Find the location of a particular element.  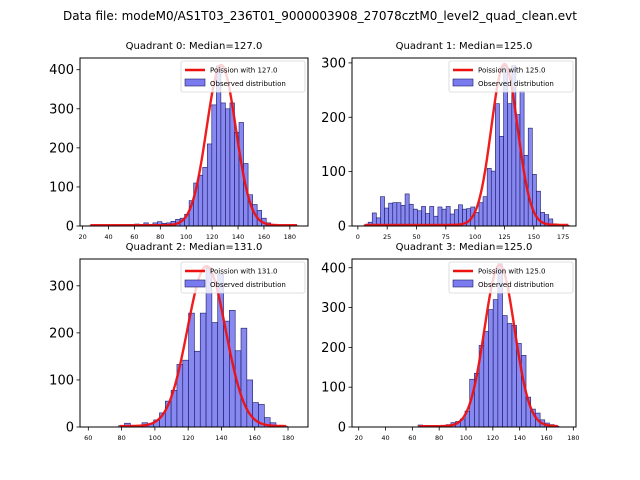

panel-title: Quadrant 3: Median=125.0 is located at coordinates (464, 247).